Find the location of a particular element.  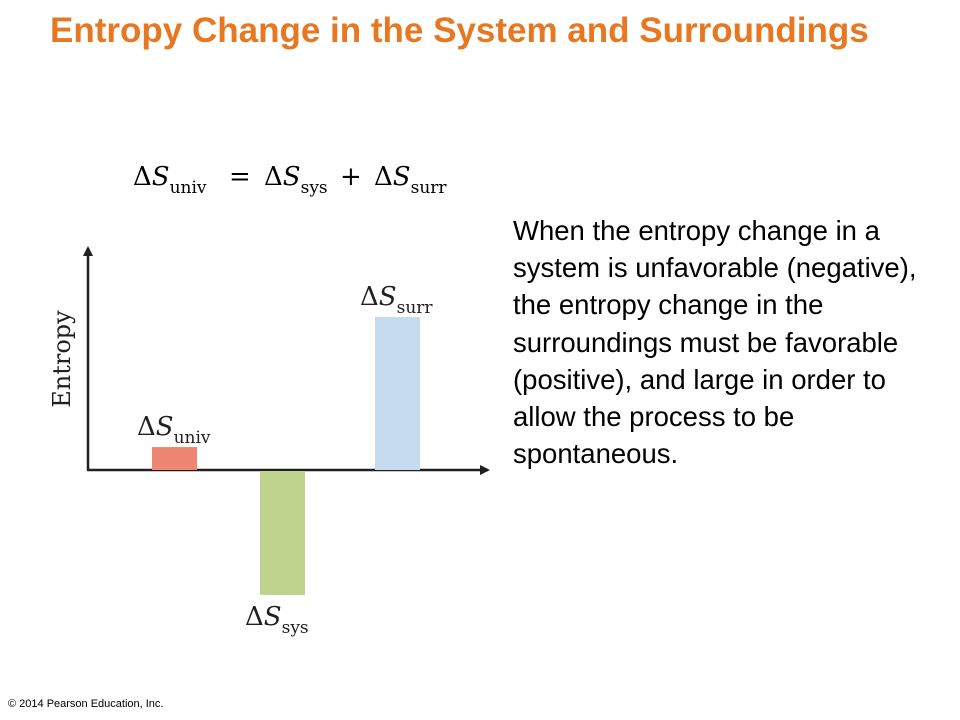

bar-label-delta-s-sys: ΔSsys is located at coordinates (277, 620).